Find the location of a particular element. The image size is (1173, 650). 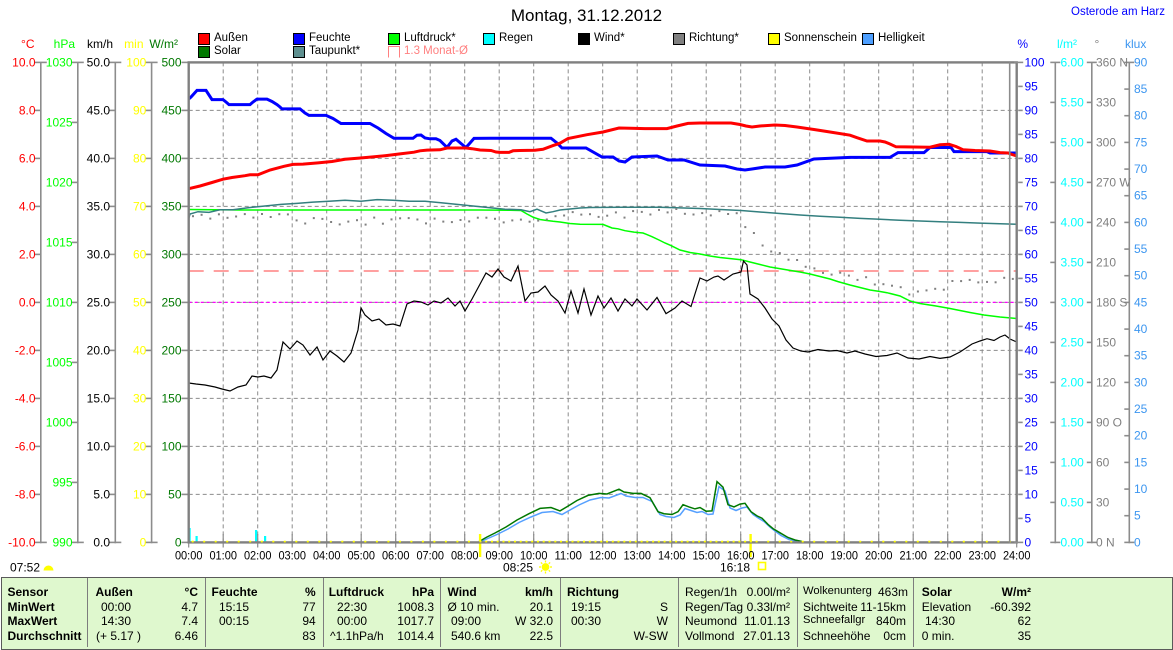

svg-text: 40.0 is located at coordinates (99, 158).